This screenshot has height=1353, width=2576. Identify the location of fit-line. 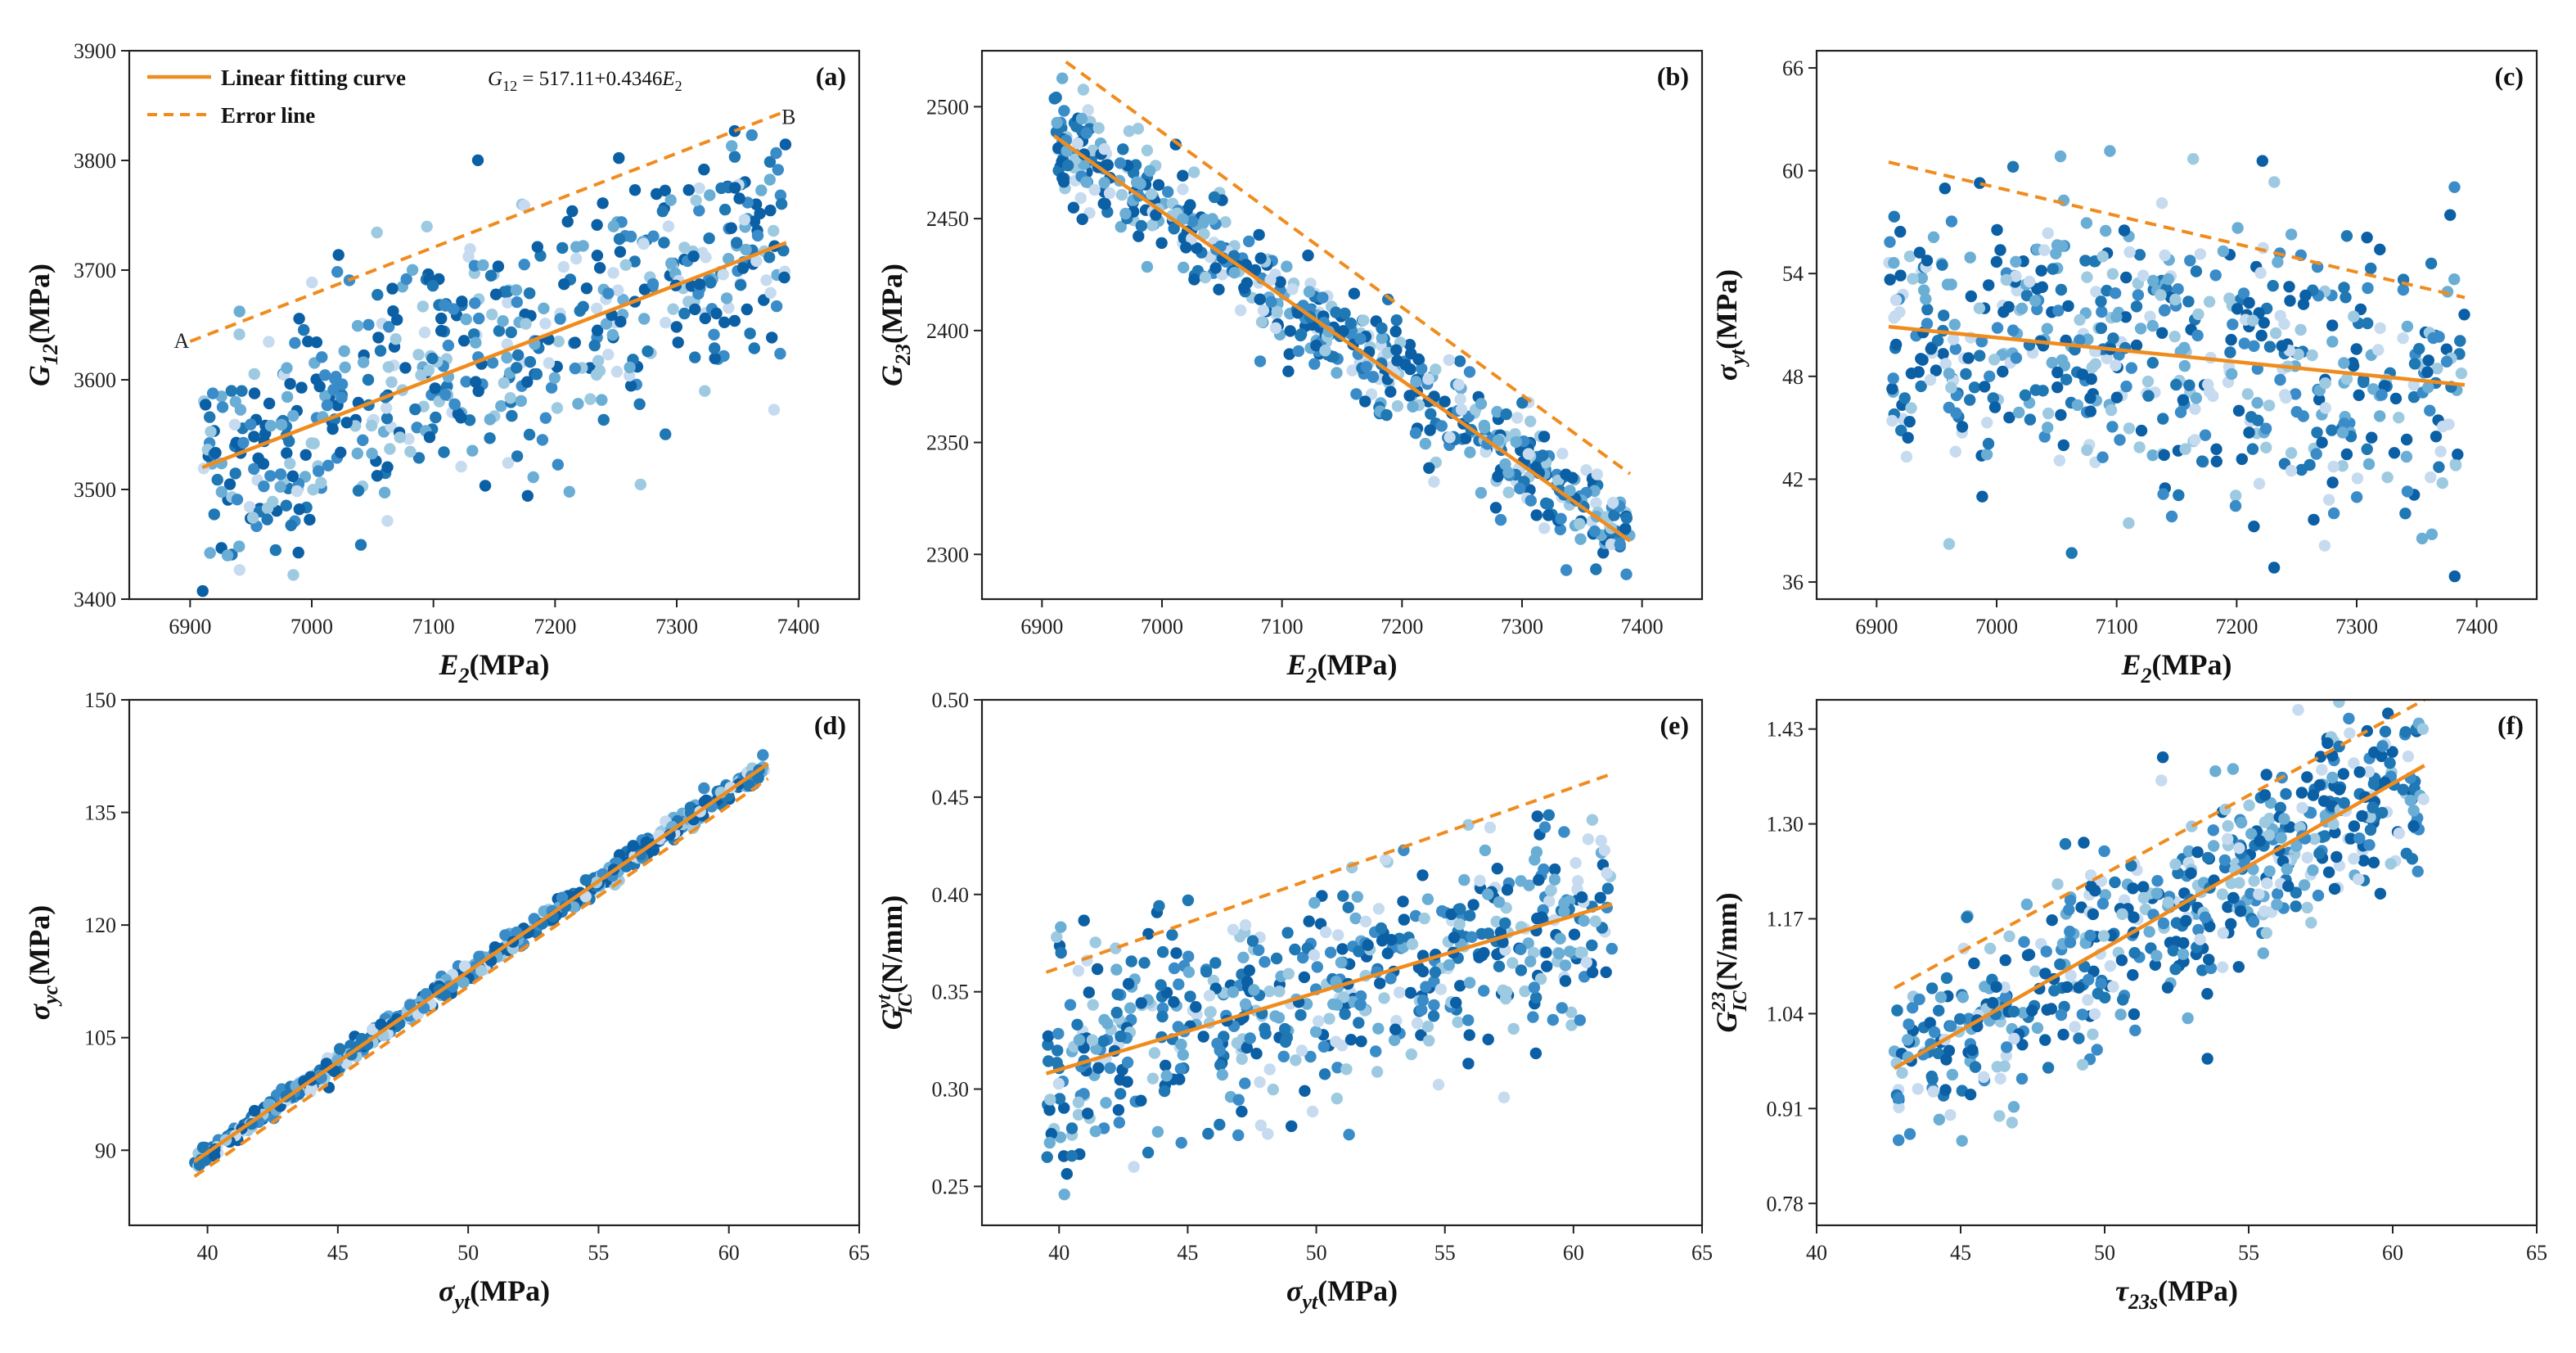
(1329, 989).